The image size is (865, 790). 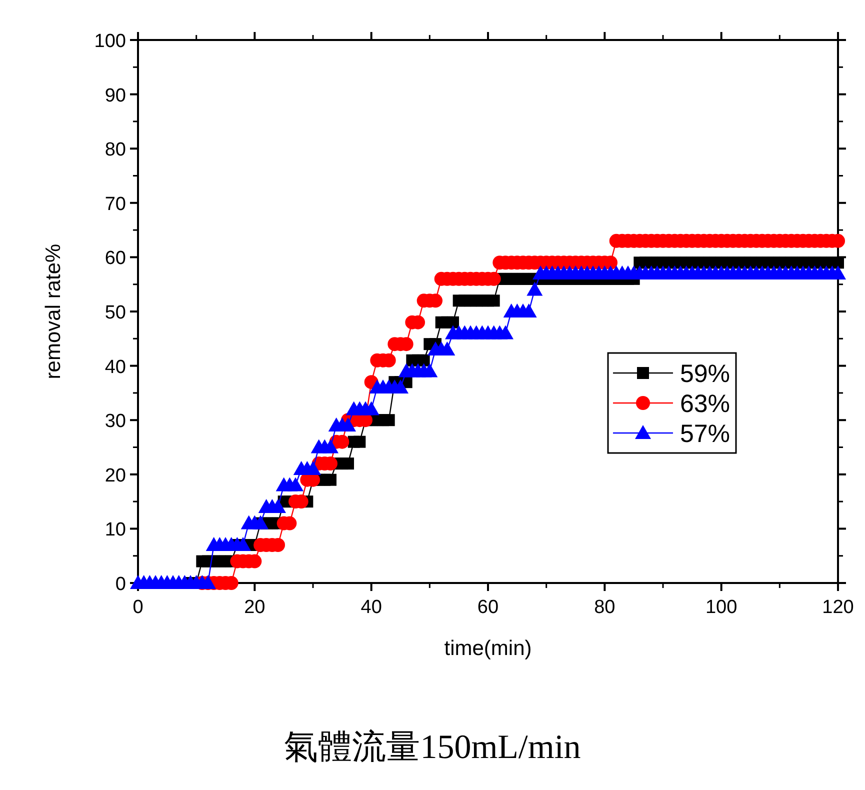 I want to click on x-axis-title: time(min), so click(x=488, y=648).